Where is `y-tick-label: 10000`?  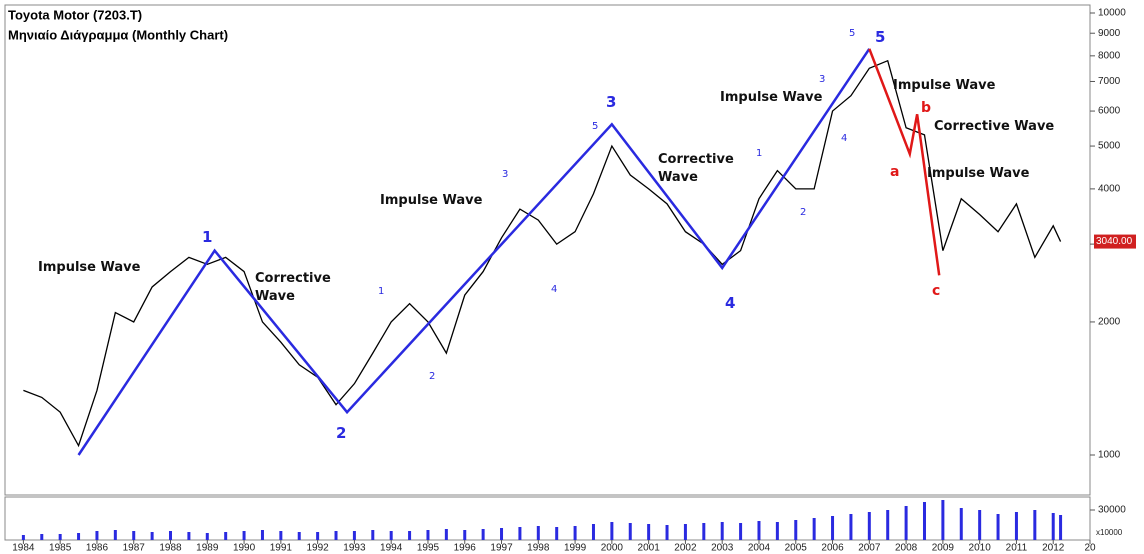
y-tick-label: 10000 is located at coordinates (1112, 13).